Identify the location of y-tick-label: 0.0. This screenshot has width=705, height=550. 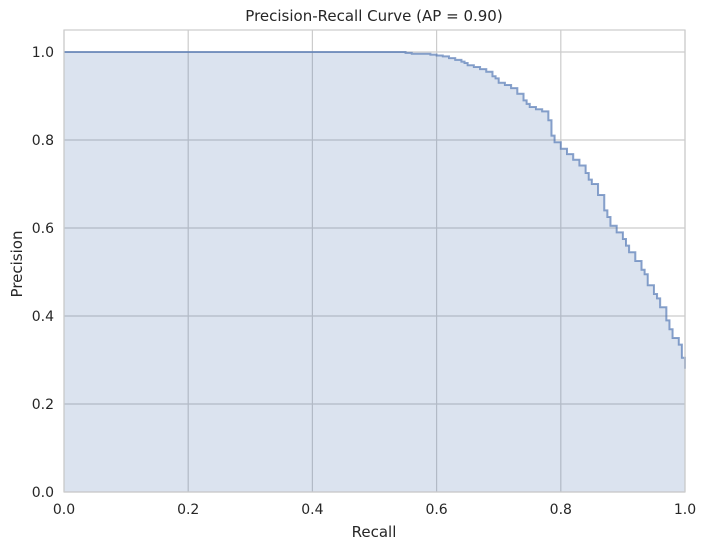
(43, 493).